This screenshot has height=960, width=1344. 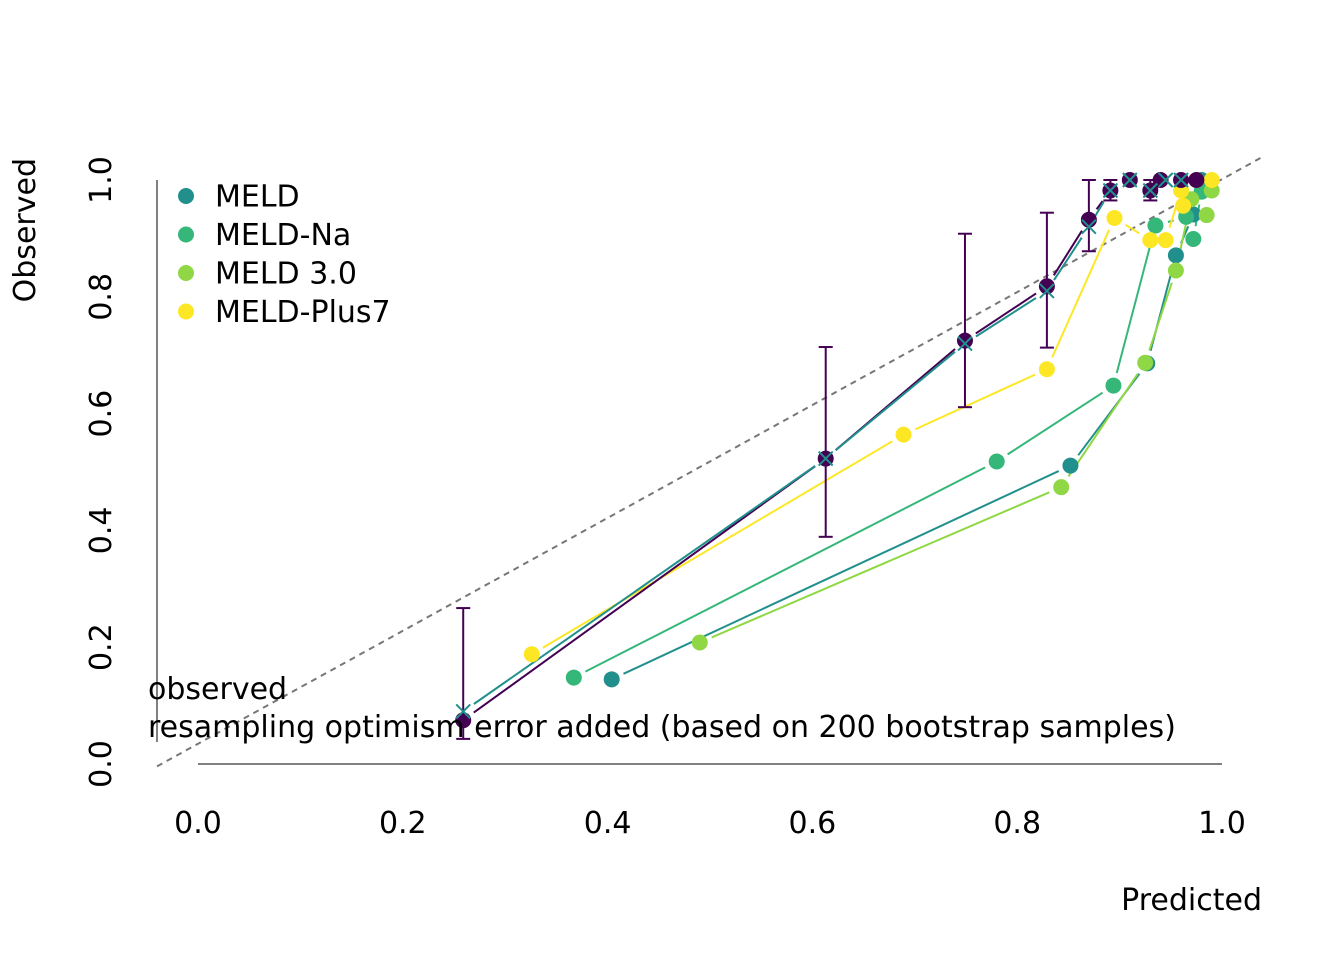 What do you see at coordinates (283, 235) in the screenshot?
I see `legend-label: MELD-Na` at bounding box center [283, 235].